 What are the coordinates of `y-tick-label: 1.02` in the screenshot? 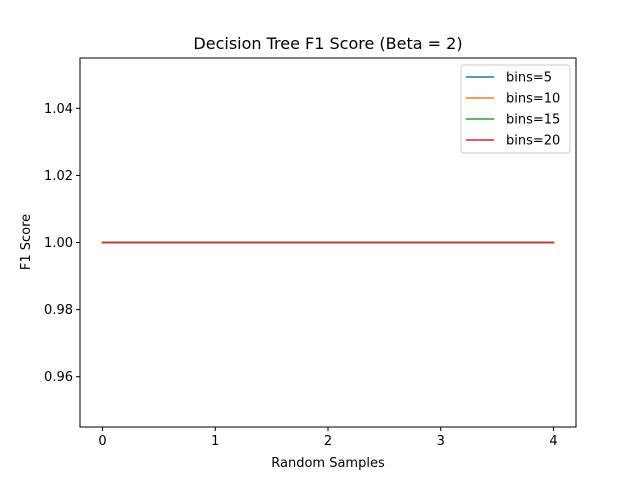 It's located at (58, 176).